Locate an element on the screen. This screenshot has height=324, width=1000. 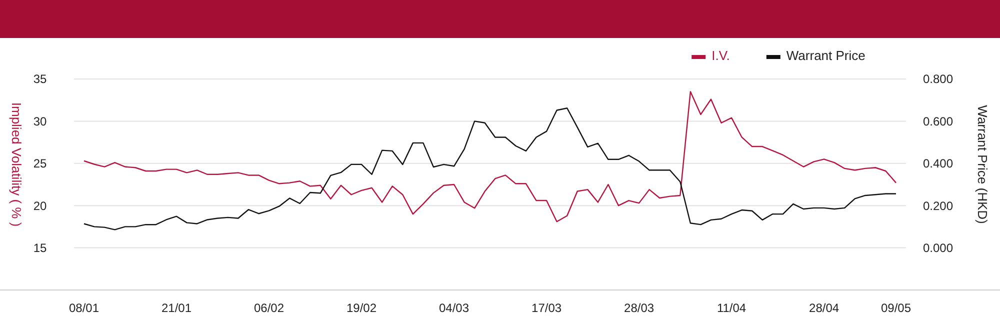
y2-axis-title: Warrant Price (HKD) is located at coordinates (982, 164).